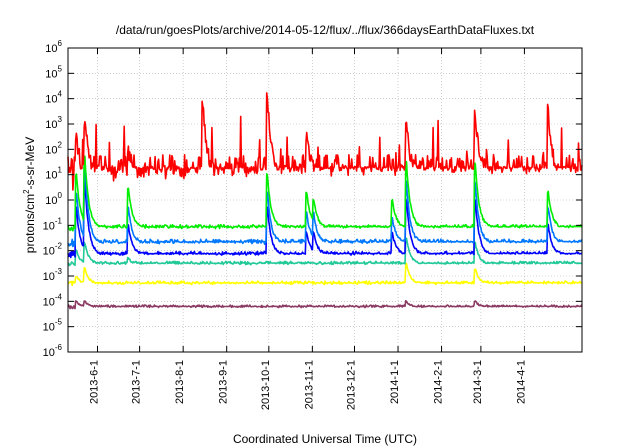 The image size is (640, 448). What do you see at coordinates (53, 98) in the screenshot?
I see `y-tick-label: 10⁴` at bounding box center [53, 98].